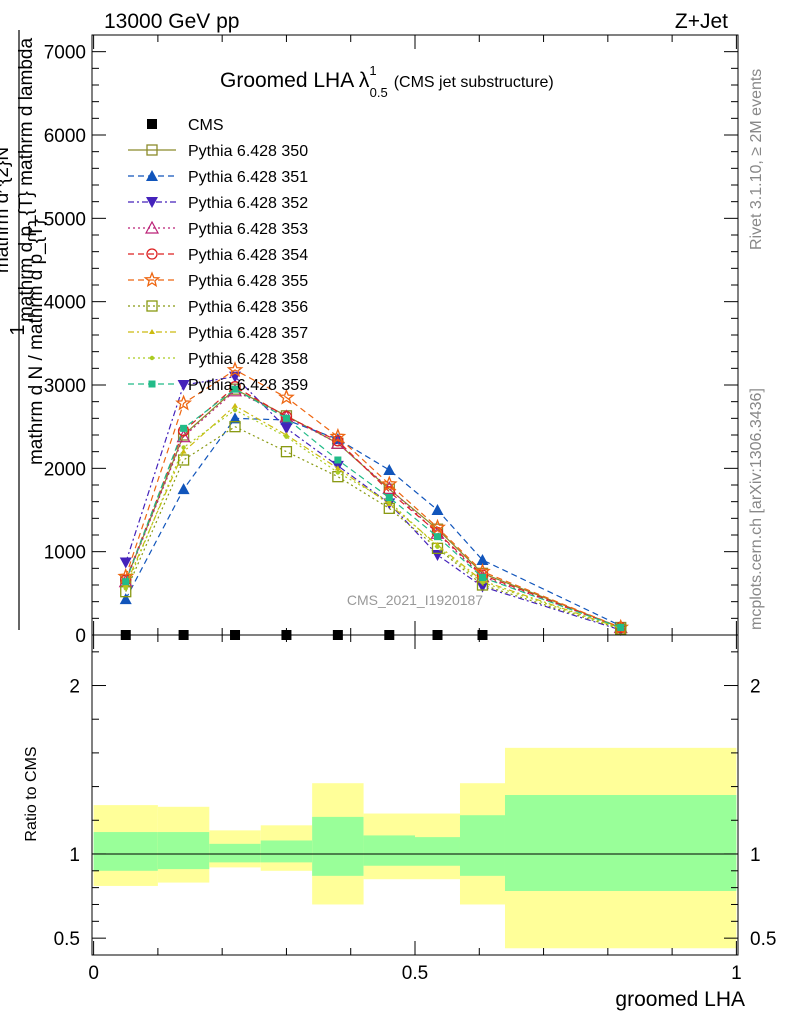 The image size is (786, 1024). Describe the element at coordinates (6, 210) in the screenshot. I see `ylabel-num-top: mathrm d^{2}N` at that location.